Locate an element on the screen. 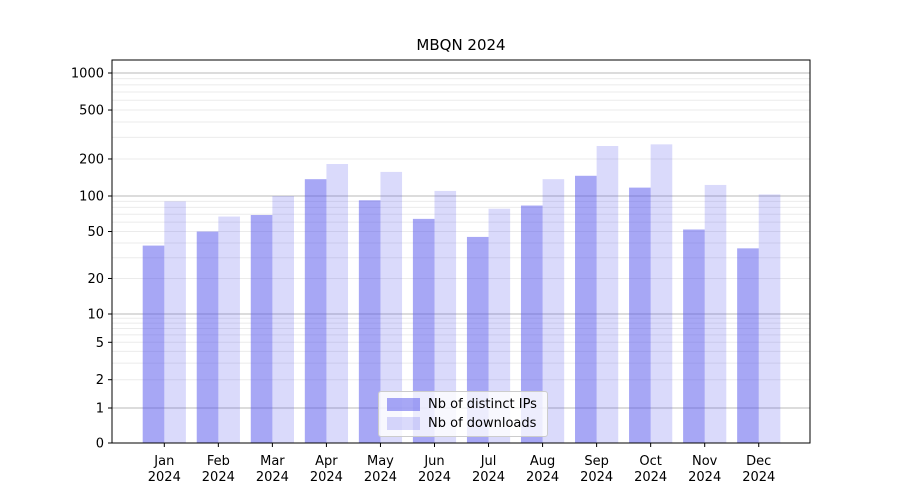 Image resolution: width=900 pixels, height=500 pixels. x-tick-label: Jul 2024 is located at coordinates (488, 469).